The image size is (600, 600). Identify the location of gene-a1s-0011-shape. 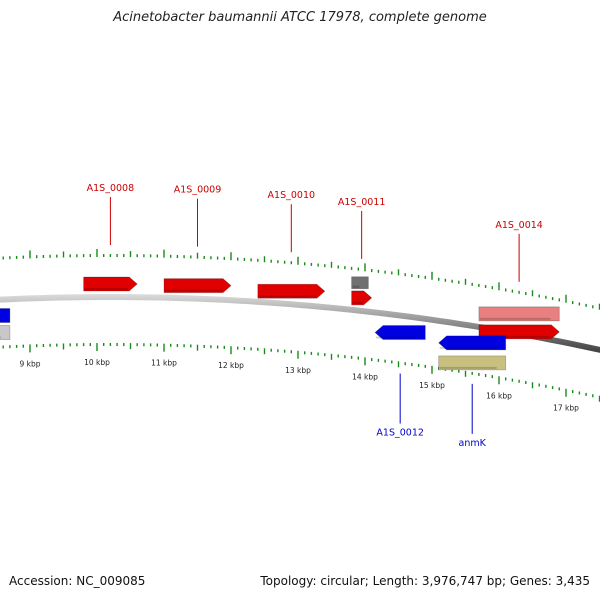
(361, 297).